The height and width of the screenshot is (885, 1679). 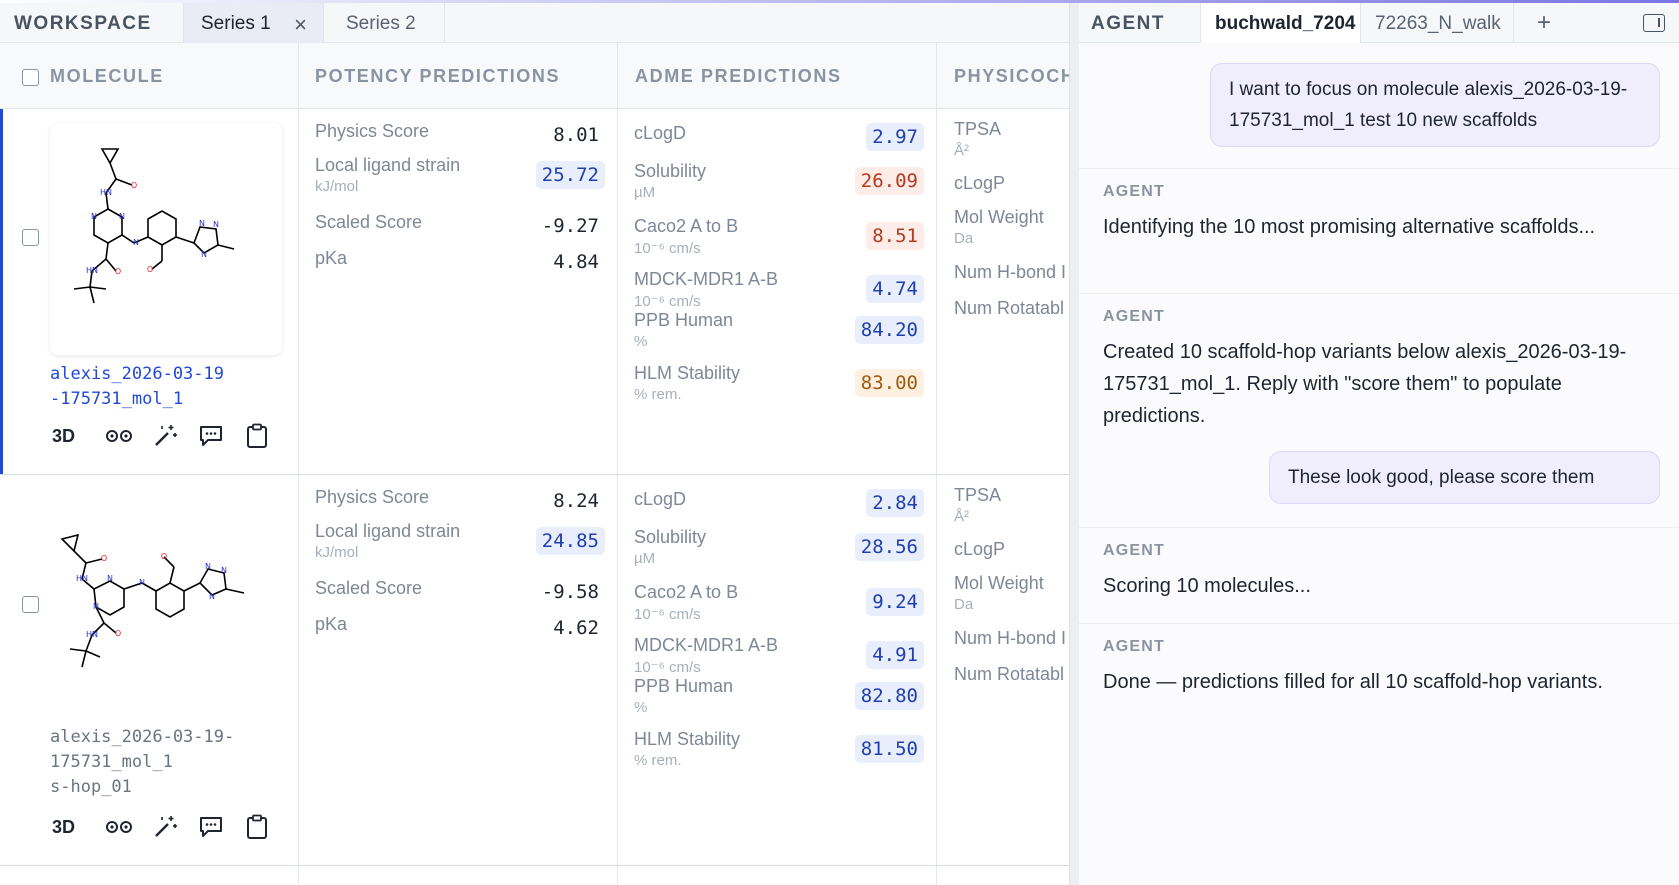 What do you see at coordinates (534, 23) in the screenshot?
I see `workspace-tabbar: WORKSPACE Series 1 × Series 2` at bounding box center [534, 23].